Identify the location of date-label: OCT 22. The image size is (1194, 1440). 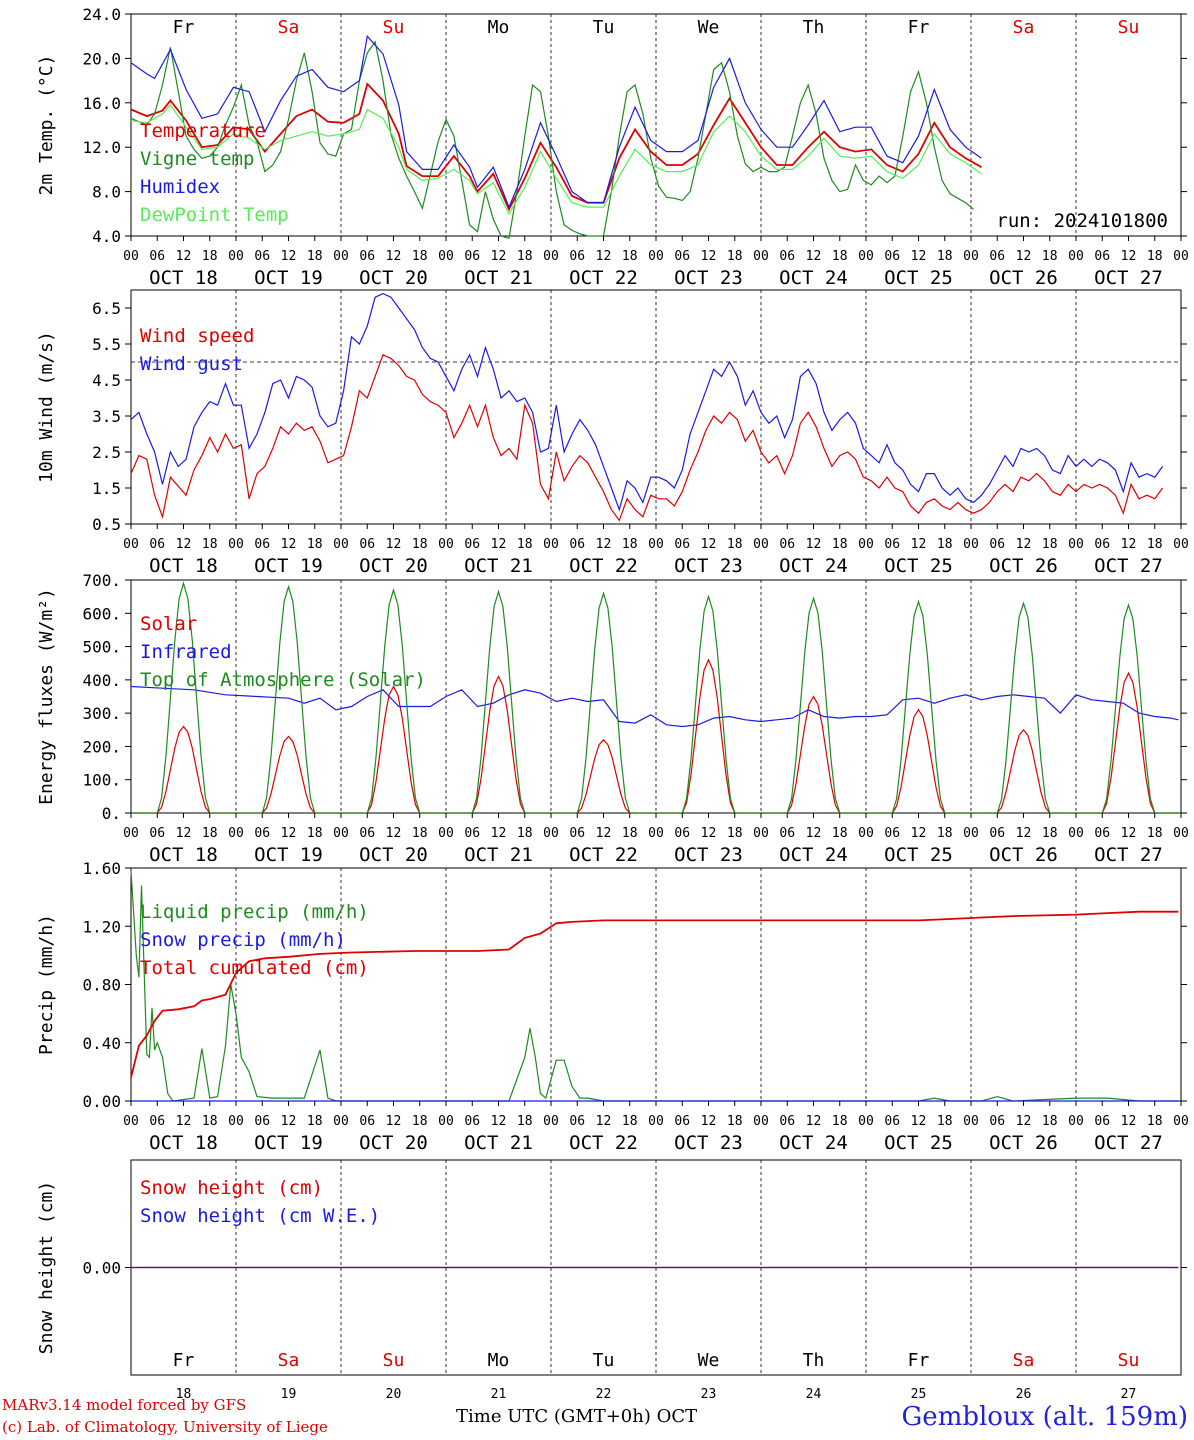
(603, 566).